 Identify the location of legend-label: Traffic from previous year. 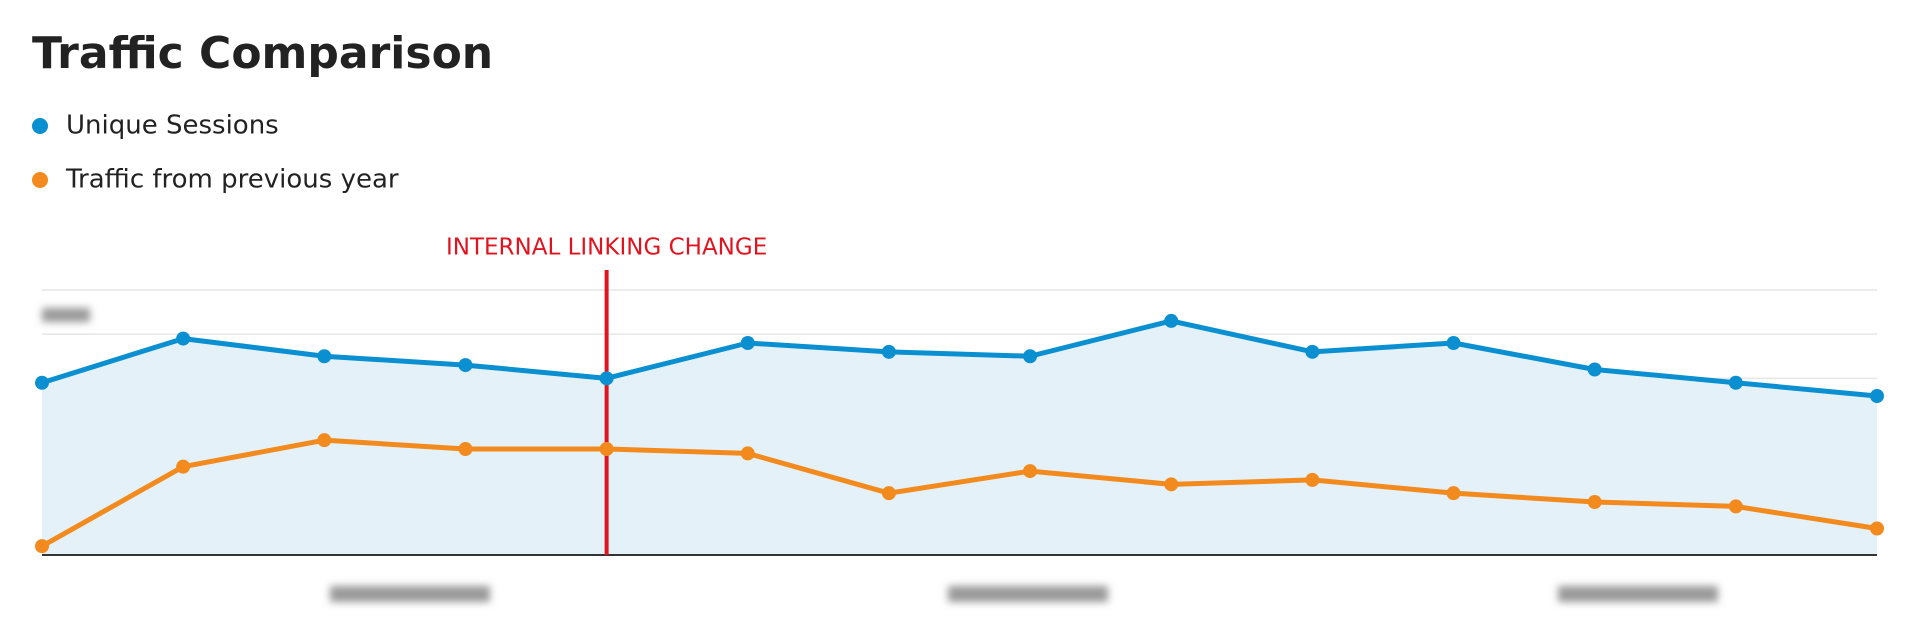
(232, 180).